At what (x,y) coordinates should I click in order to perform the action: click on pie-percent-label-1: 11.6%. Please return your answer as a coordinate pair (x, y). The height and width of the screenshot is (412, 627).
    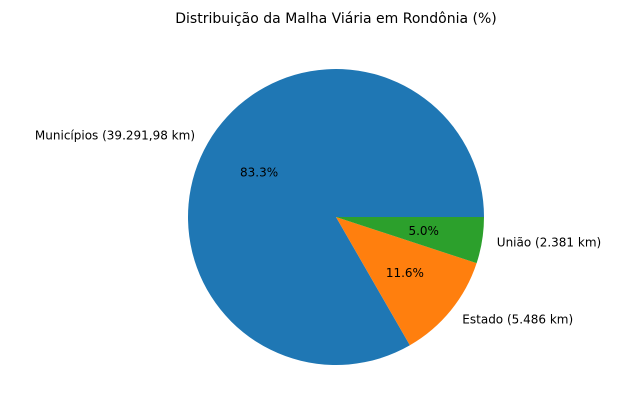
    Looking at the image, I should click on (405, 273).